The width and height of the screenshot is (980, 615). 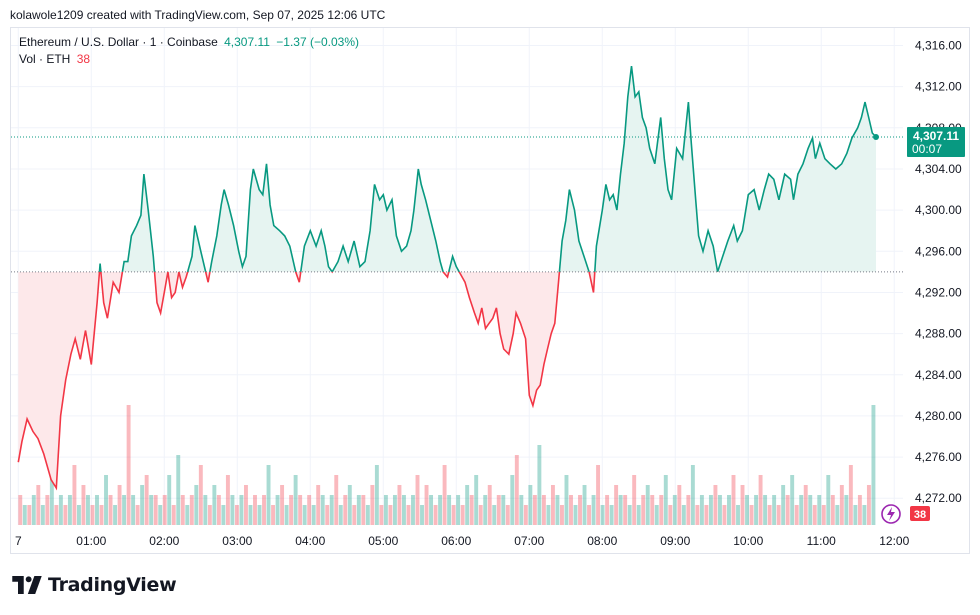 I want to click on tradingview-logo-icon, so click(x=27, y=585).